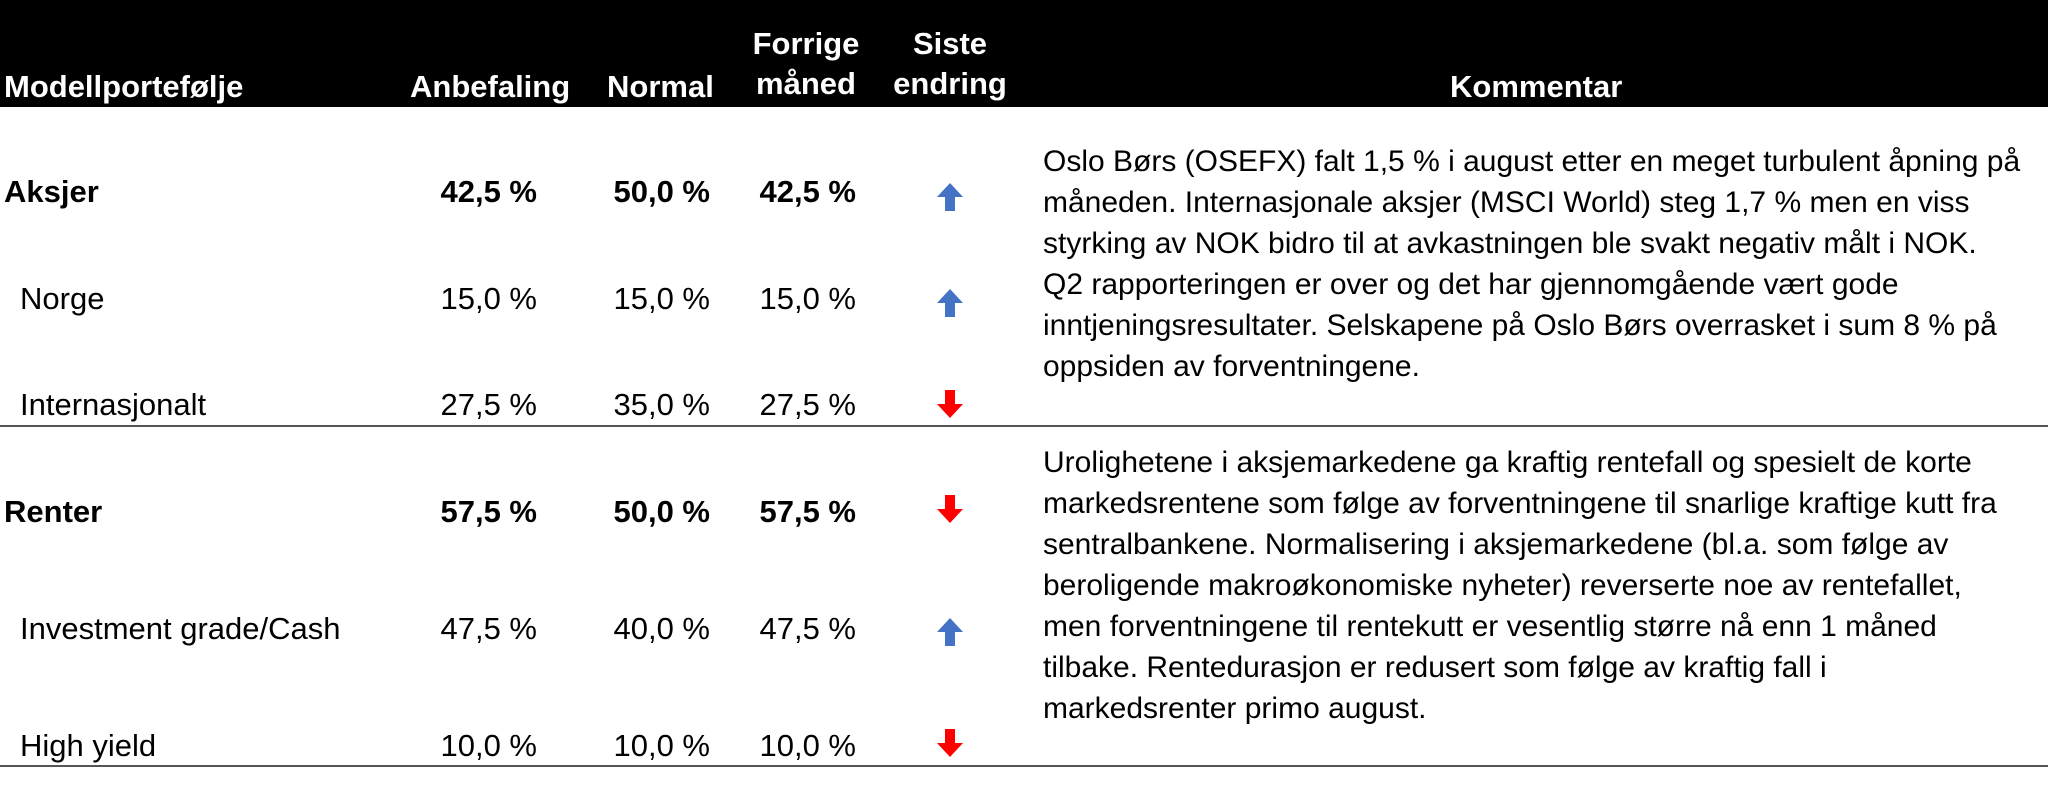  What do you see at coordinates (950, 64) in the screenshot?
I see `header-last-change: Siste endring` at bounding box center [950, 64].